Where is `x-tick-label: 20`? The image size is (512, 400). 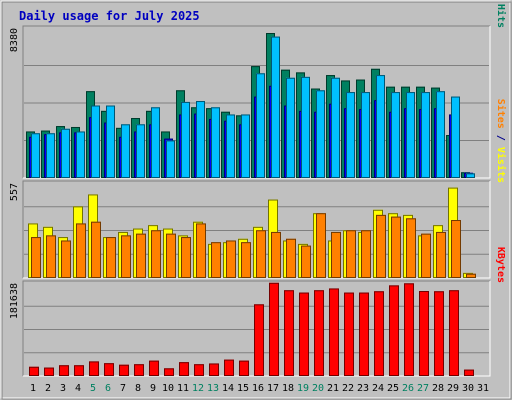 x-tick-label: 20 is located at coordinates (318, 388).